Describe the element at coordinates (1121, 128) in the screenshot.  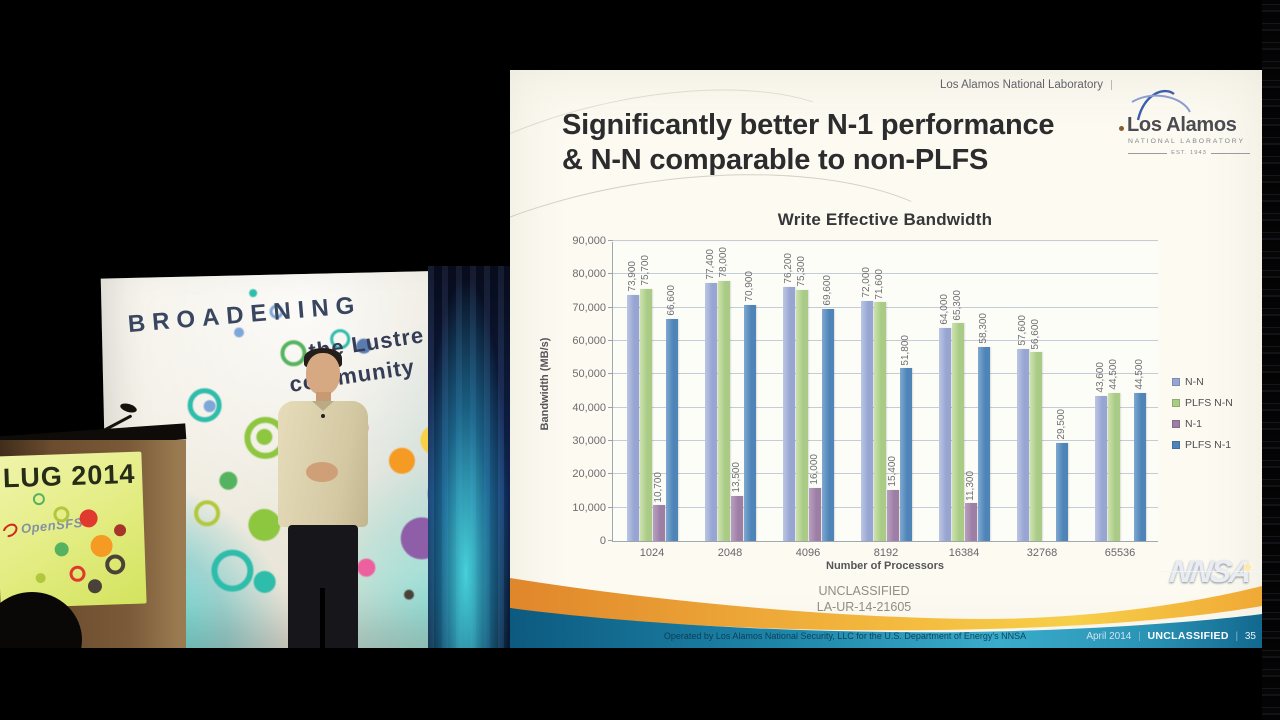
I see `los-alamos-logo-dot` at that location.